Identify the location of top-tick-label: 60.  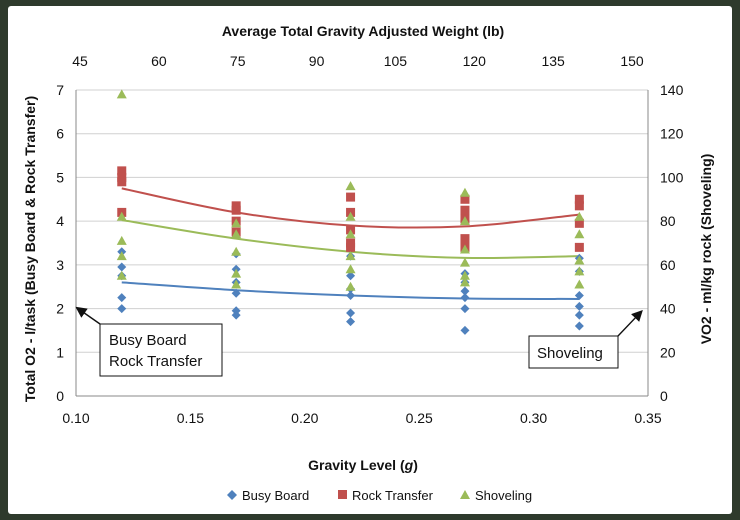
(159, 61).